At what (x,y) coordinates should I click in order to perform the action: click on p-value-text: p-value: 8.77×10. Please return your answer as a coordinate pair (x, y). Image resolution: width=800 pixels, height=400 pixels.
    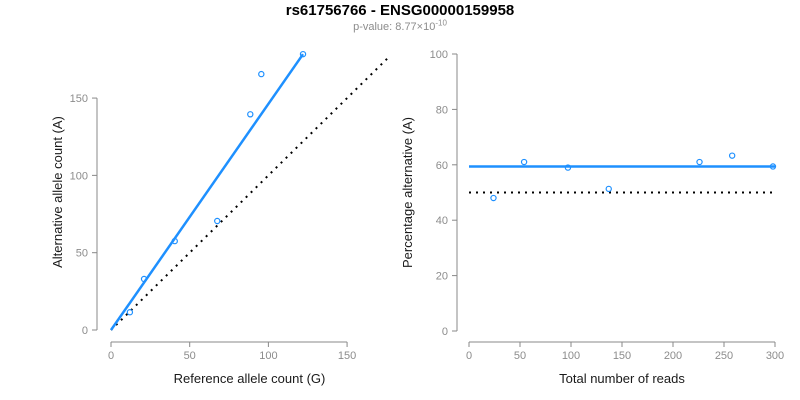
    Looking at the image, I should click on (394, 27).